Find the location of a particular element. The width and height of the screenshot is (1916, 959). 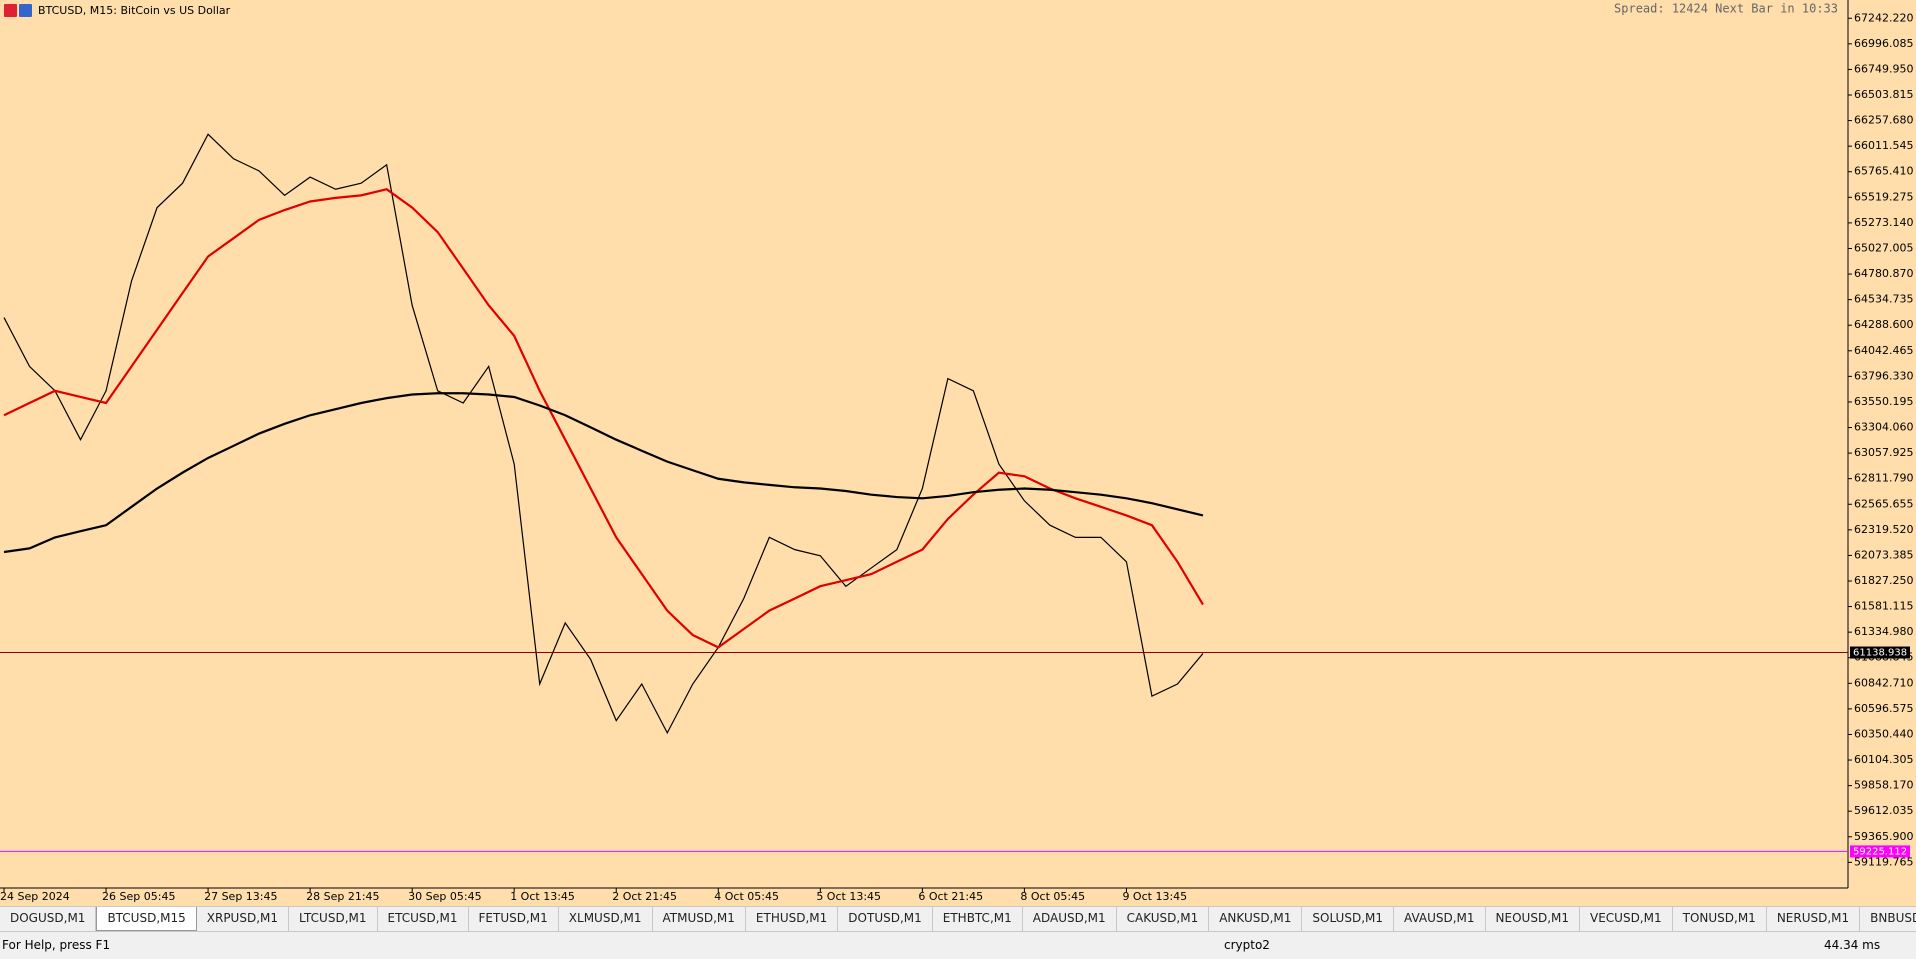

y-tick-label: 60104.305 is located at coordinates (1884, 759).